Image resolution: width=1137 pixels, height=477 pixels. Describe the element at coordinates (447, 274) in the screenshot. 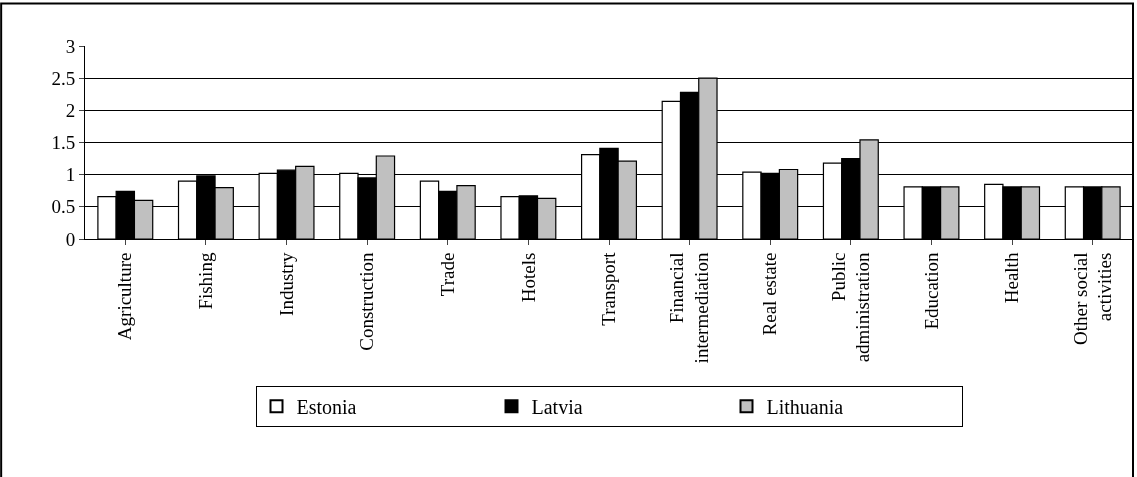

I see `x-tick-label: Trade` at that location.